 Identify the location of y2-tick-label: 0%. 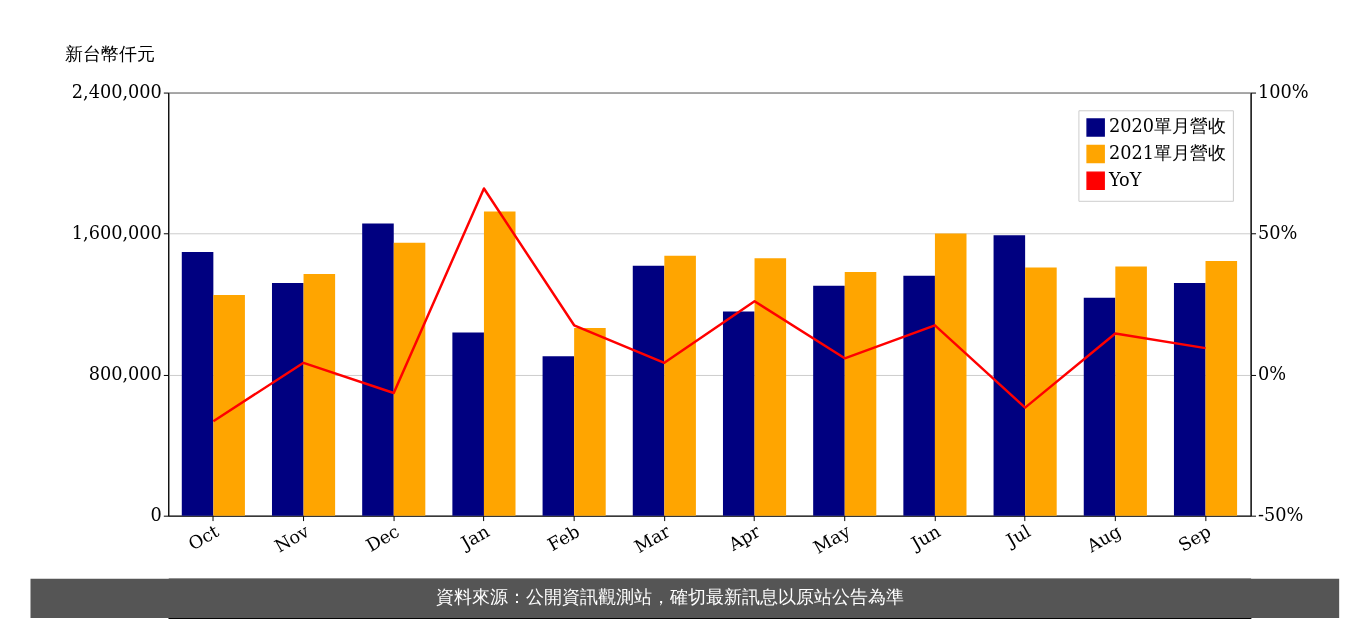
(1272, 374).